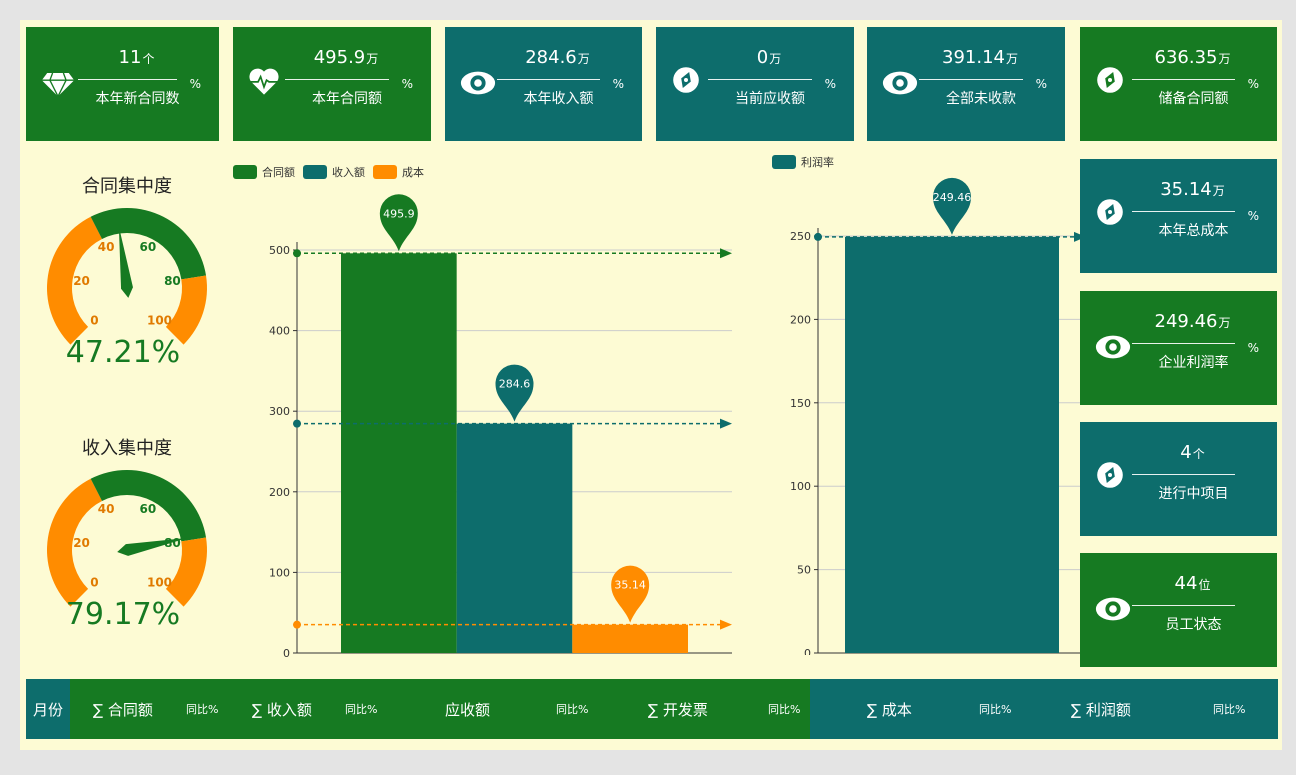 The image size is (1296, 775). What do you see at coordinates (630, 638) in the screenshot?
I see `bar-成本` at bounding box center [630, 638].